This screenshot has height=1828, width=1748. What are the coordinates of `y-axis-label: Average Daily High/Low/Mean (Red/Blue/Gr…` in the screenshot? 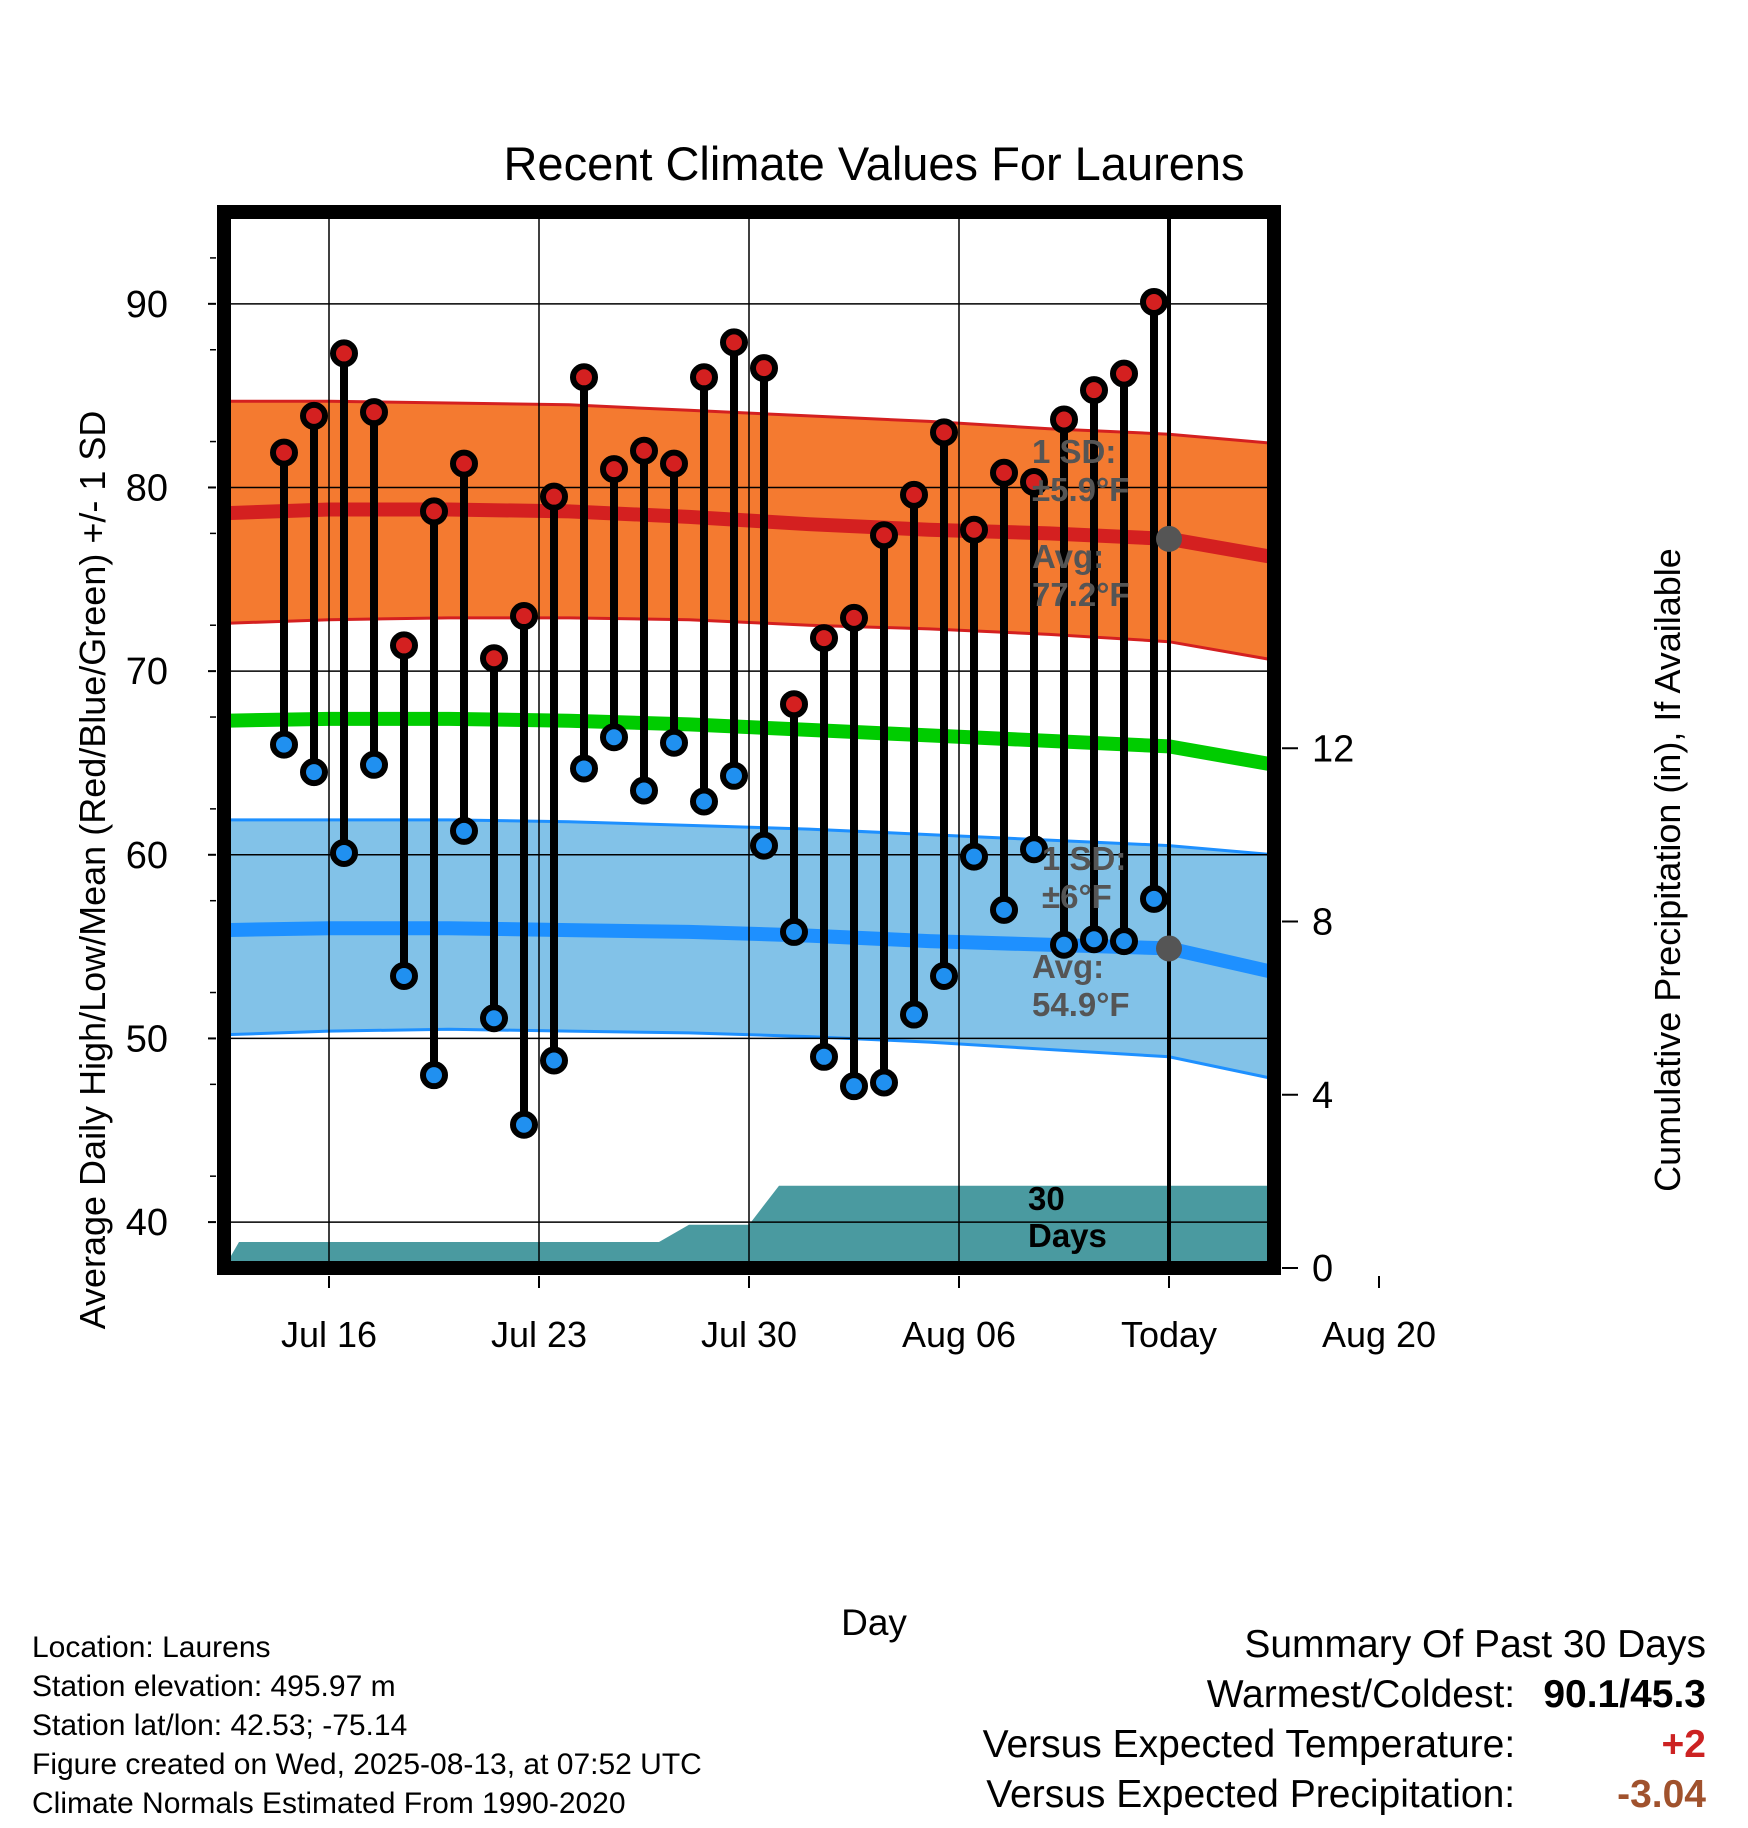 It's located at (92, 870).